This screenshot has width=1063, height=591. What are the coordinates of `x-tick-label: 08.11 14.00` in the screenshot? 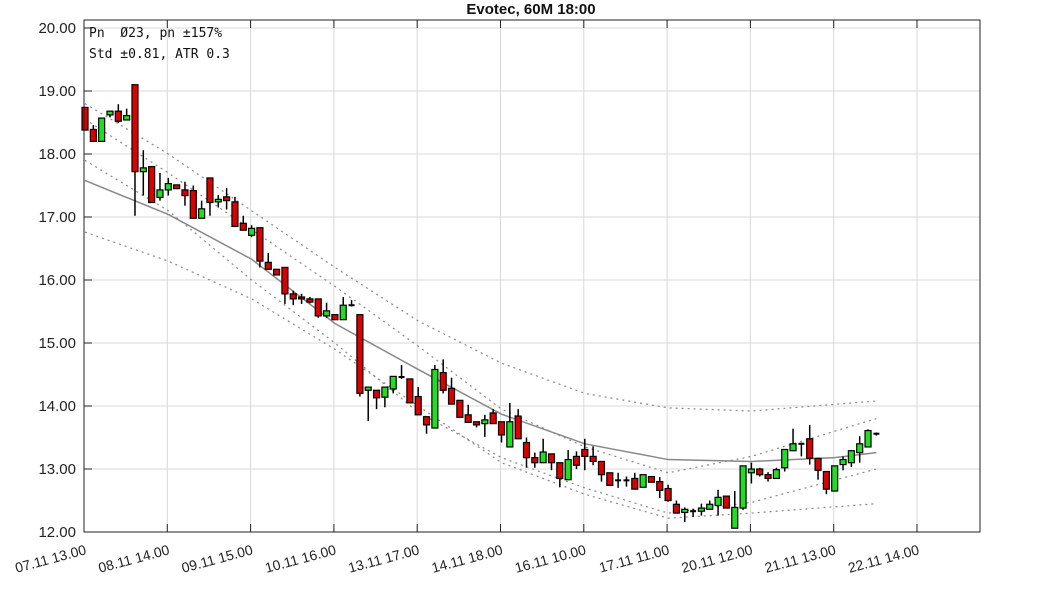 It's located at (133, 558).